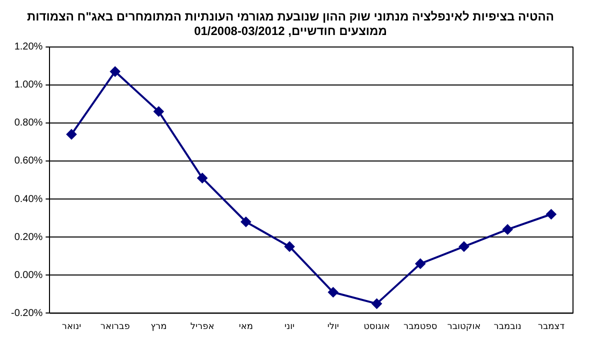  What do you see at coordinates (72, 327) in the screenshot?
I see `x-tick-label: ינואר` at bounding box center [72, 327].